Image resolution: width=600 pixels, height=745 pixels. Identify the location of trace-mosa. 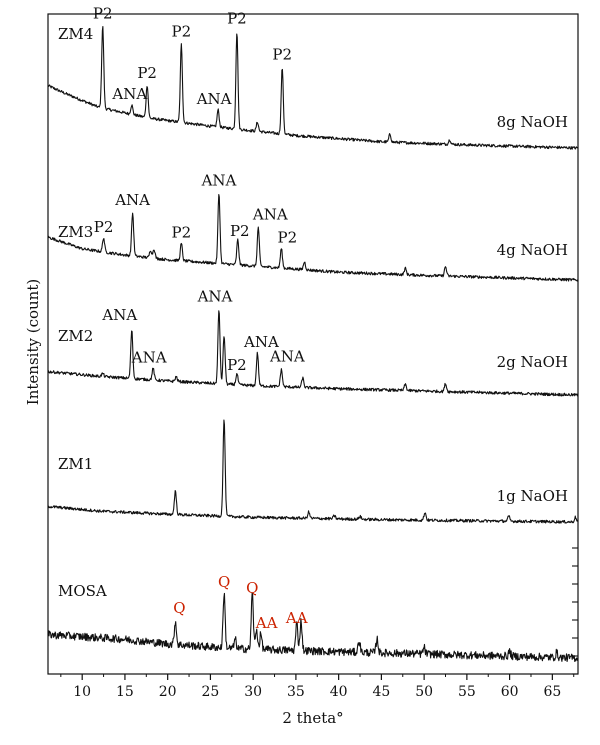
(313, 627).